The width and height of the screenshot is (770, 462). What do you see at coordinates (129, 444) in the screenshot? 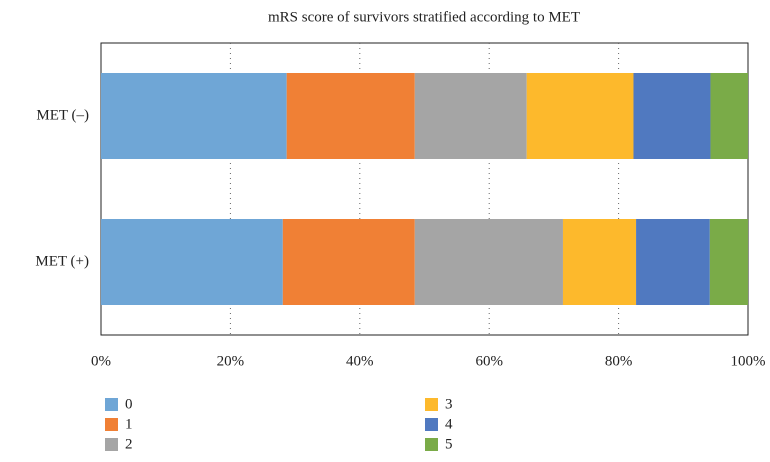
I see `legend-label: 2` at bounding box center [129, 444].